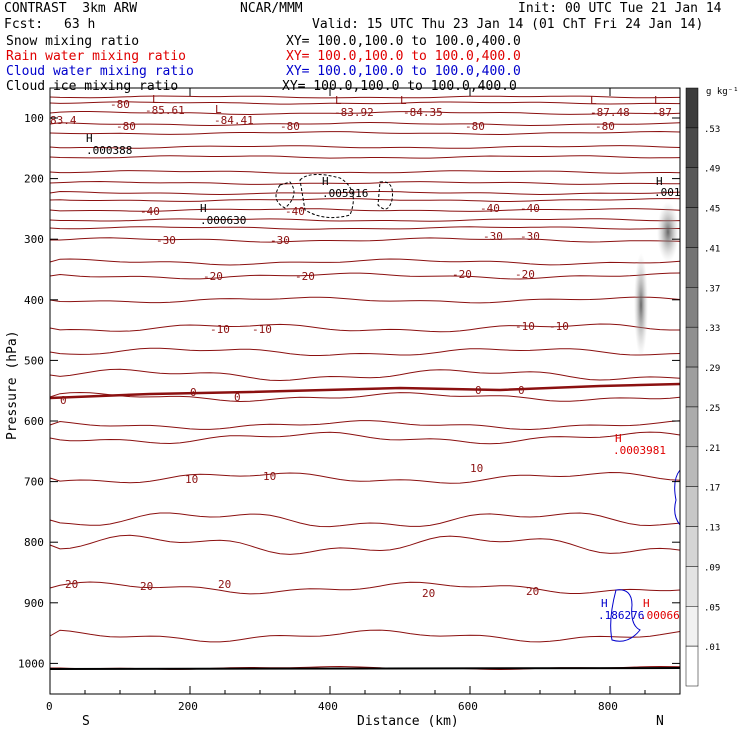 Image resolution: width=740 pixels, height=740 pixels. I want to click on maximum-value: .000630, so click(223, 220).